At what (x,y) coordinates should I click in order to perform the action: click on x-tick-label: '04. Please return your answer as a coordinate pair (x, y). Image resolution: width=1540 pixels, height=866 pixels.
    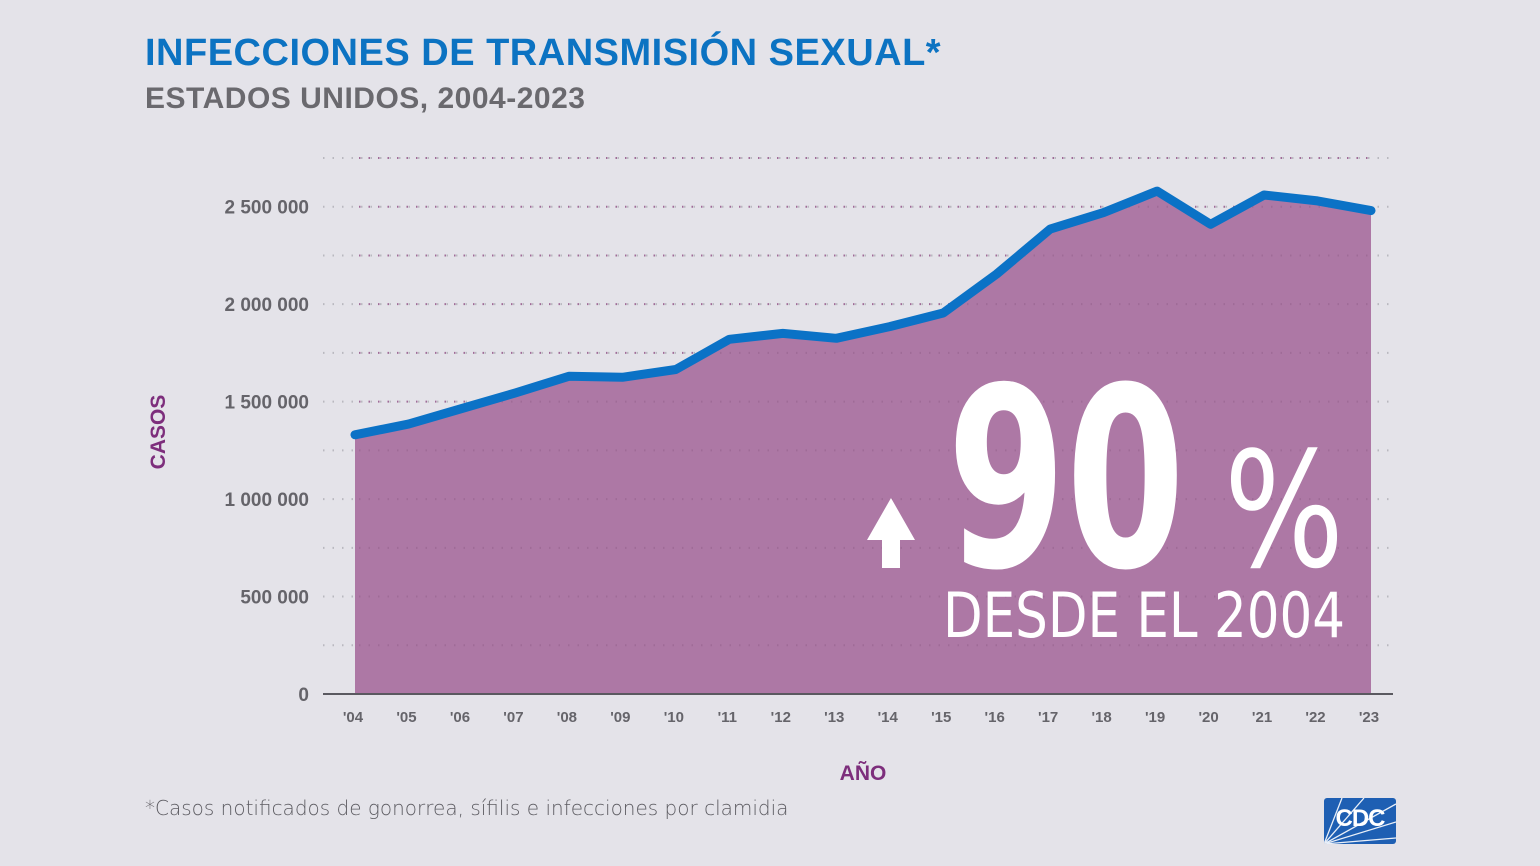
    Looking at the image, I should click on (353, 717).